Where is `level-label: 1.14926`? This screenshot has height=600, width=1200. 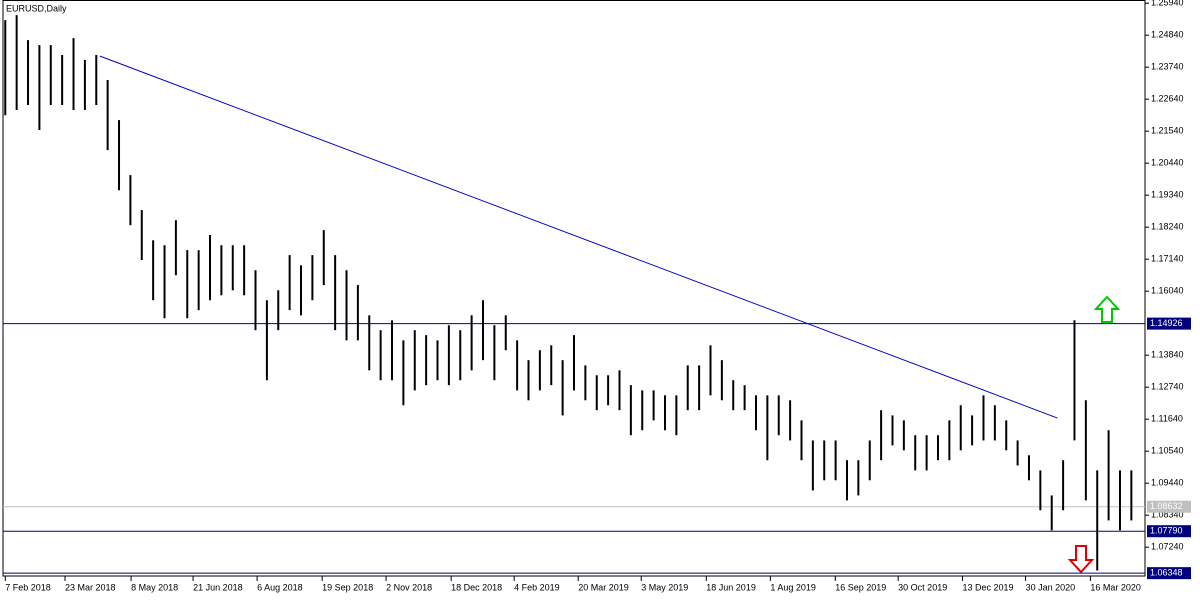
level-label: 1.14926 is located at coordinates (1166, 323).